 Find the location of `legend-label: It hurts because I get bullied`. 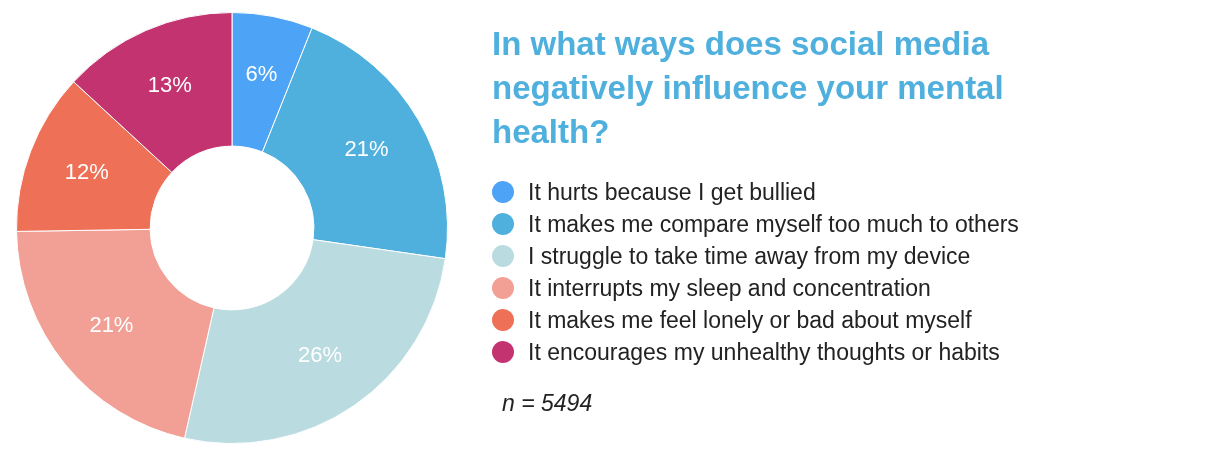

legend-label: It hurts because I get bullied is located at coordinates (672, 192).